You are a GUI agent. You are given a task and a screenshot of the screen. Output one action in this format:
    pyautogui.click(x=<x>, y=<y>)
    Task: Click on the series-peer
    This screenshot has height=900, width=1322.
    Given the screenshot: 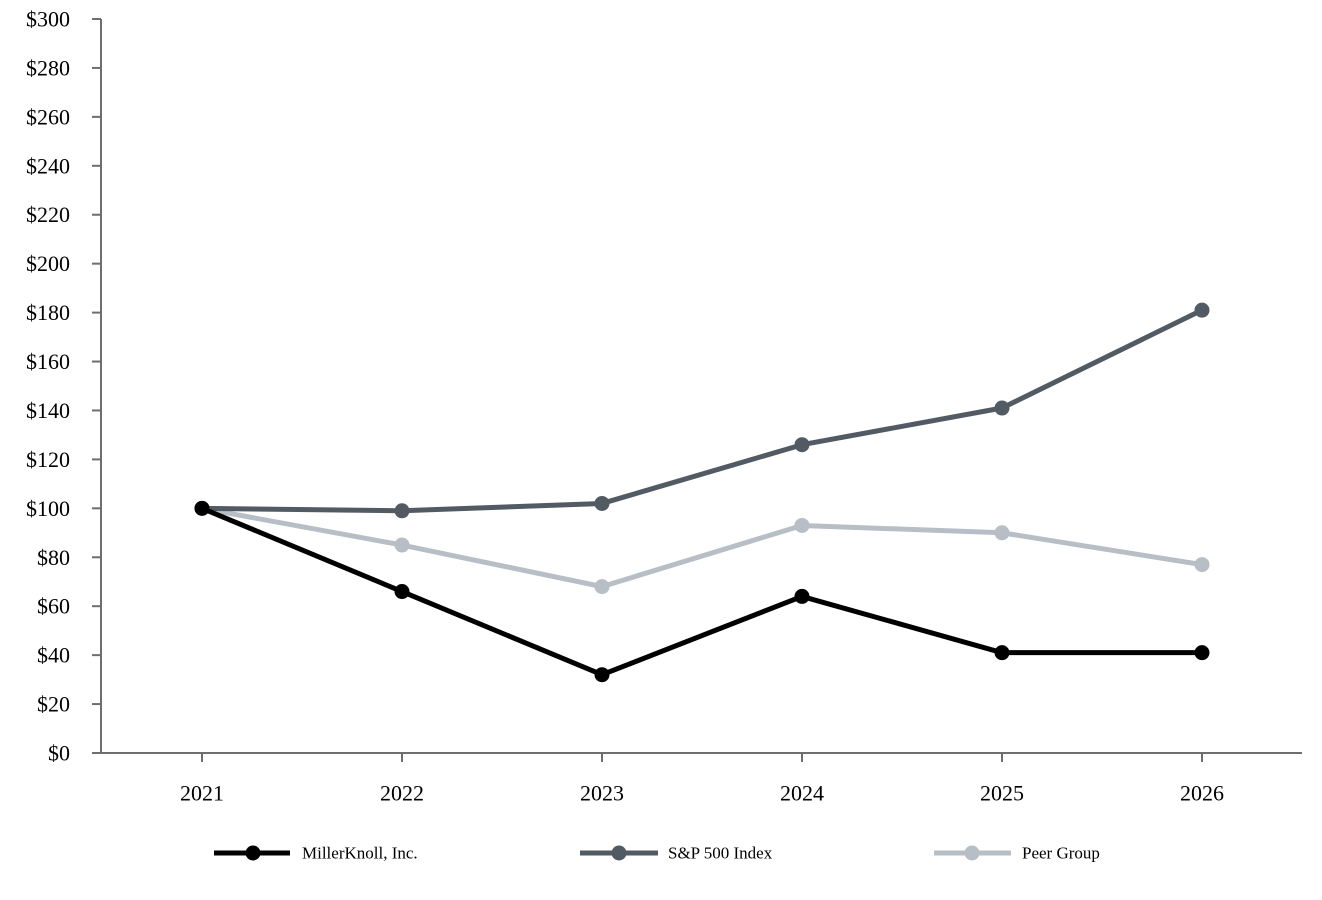 What is the action you would take?
    pyautogui.click(x=702, y=547)
    